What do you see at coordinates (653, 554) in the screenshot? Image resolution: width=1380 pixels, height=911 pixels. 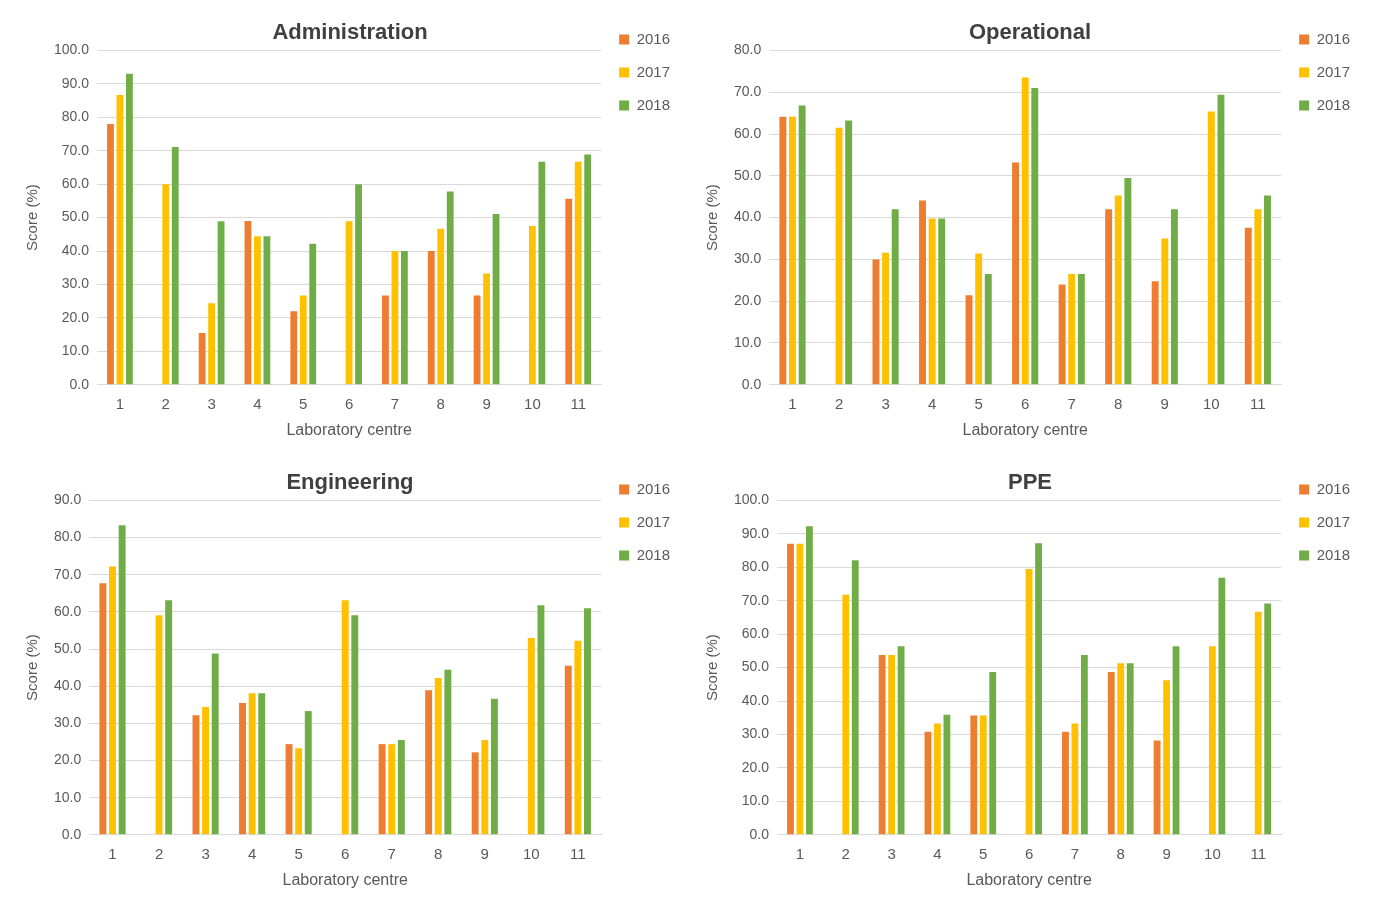 I see `legend-label: 2018` at bounding box center [653, 554].